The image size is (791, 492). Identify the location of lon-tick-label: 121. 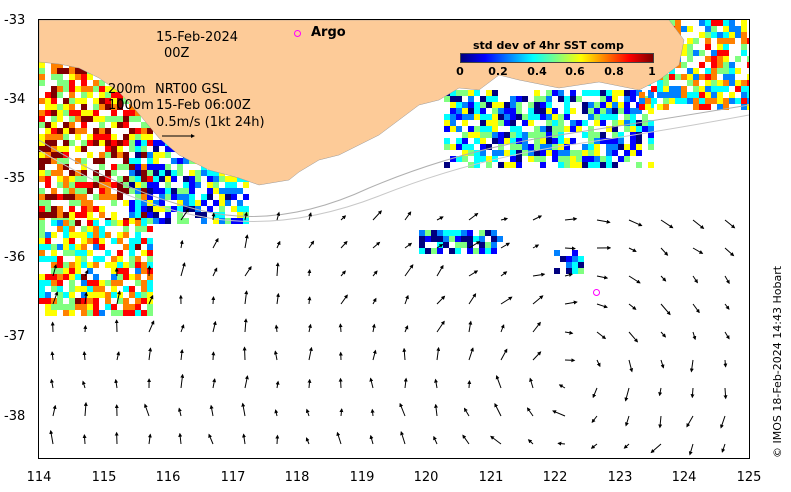
(491, 477).